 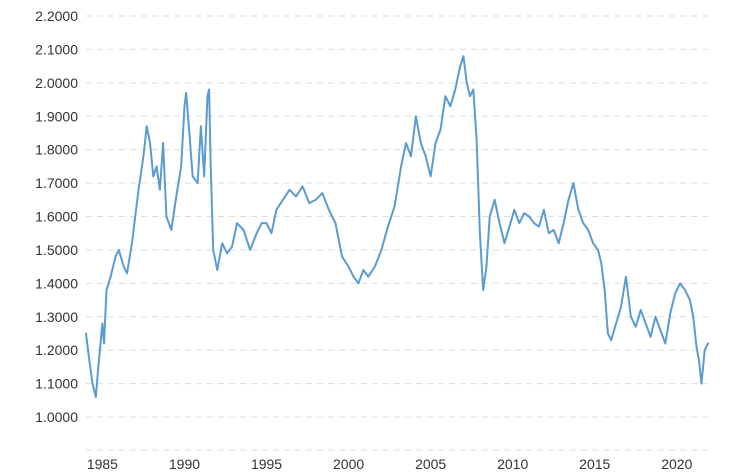 I want to click on y-tick-label: 1.7000, so click(x=56, y=183).